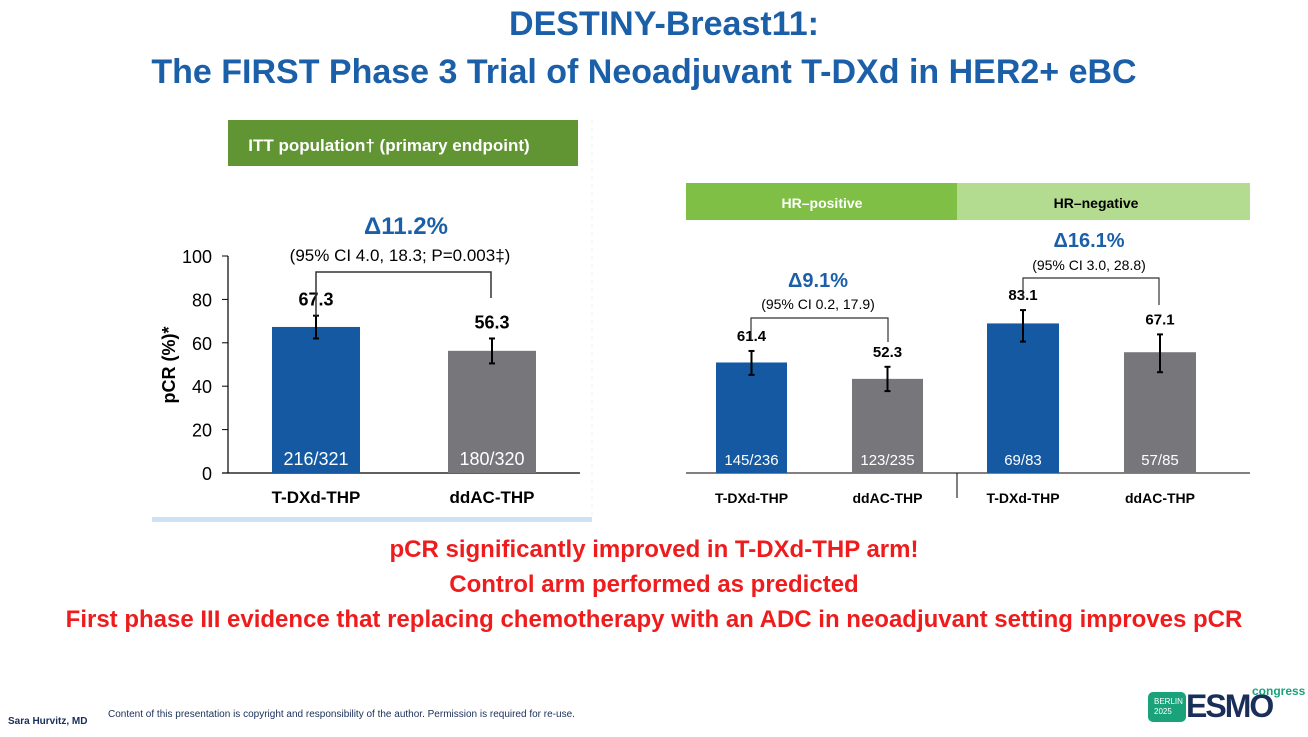 The image size is (1308, 737). Describe the element at coordinates (48, 721) in the screenshot. I see `author: Sara Hurvitz, MD` at that location.